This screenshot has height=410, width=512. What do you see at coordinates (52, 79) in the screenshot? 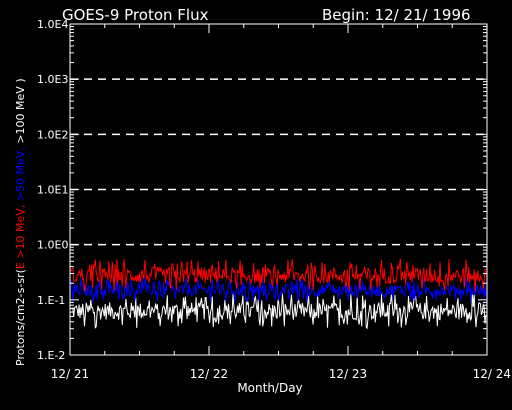
I see `y-tick-label: 1.0E3` at bounding box center [52, 79].